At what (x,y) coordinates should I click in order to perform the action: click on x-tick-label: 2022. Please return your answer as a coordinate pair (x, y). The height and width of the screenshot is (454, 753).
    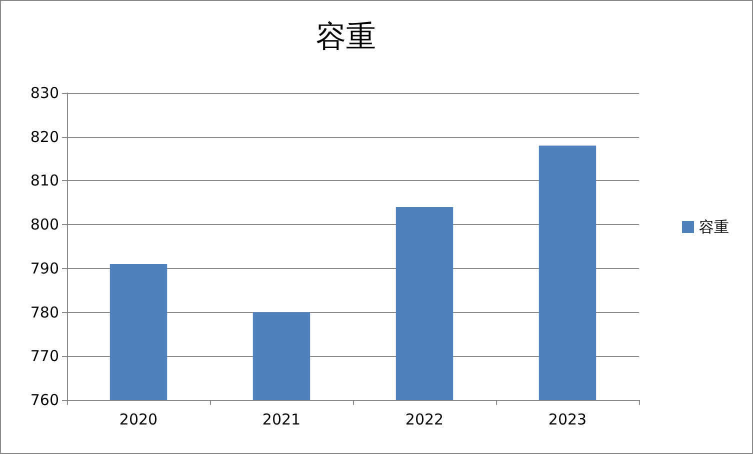
    Looking at the image, I should click on (424, 419).